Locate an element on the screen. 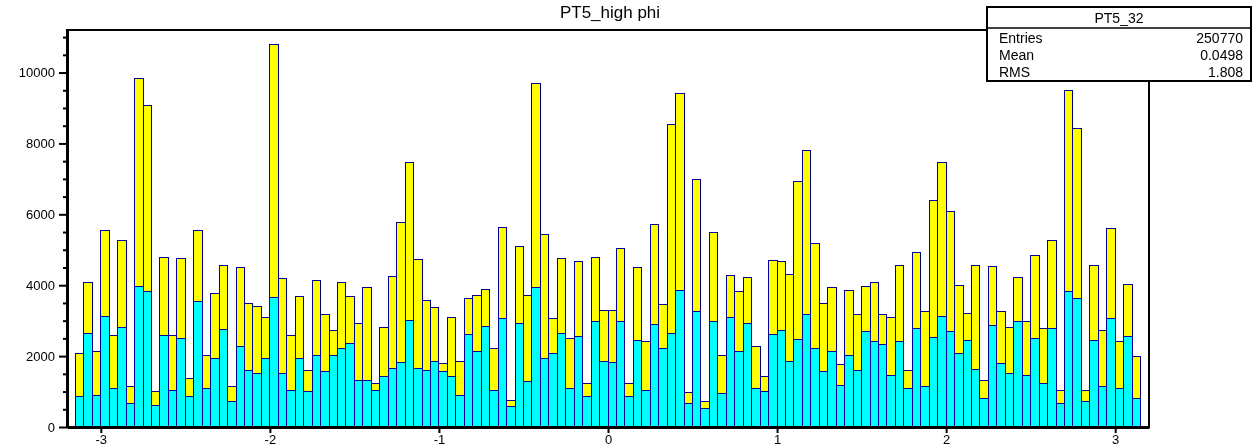 This screenshot has height=447, width=1253. text: 1.808 is located at coordinates (1225, 72).